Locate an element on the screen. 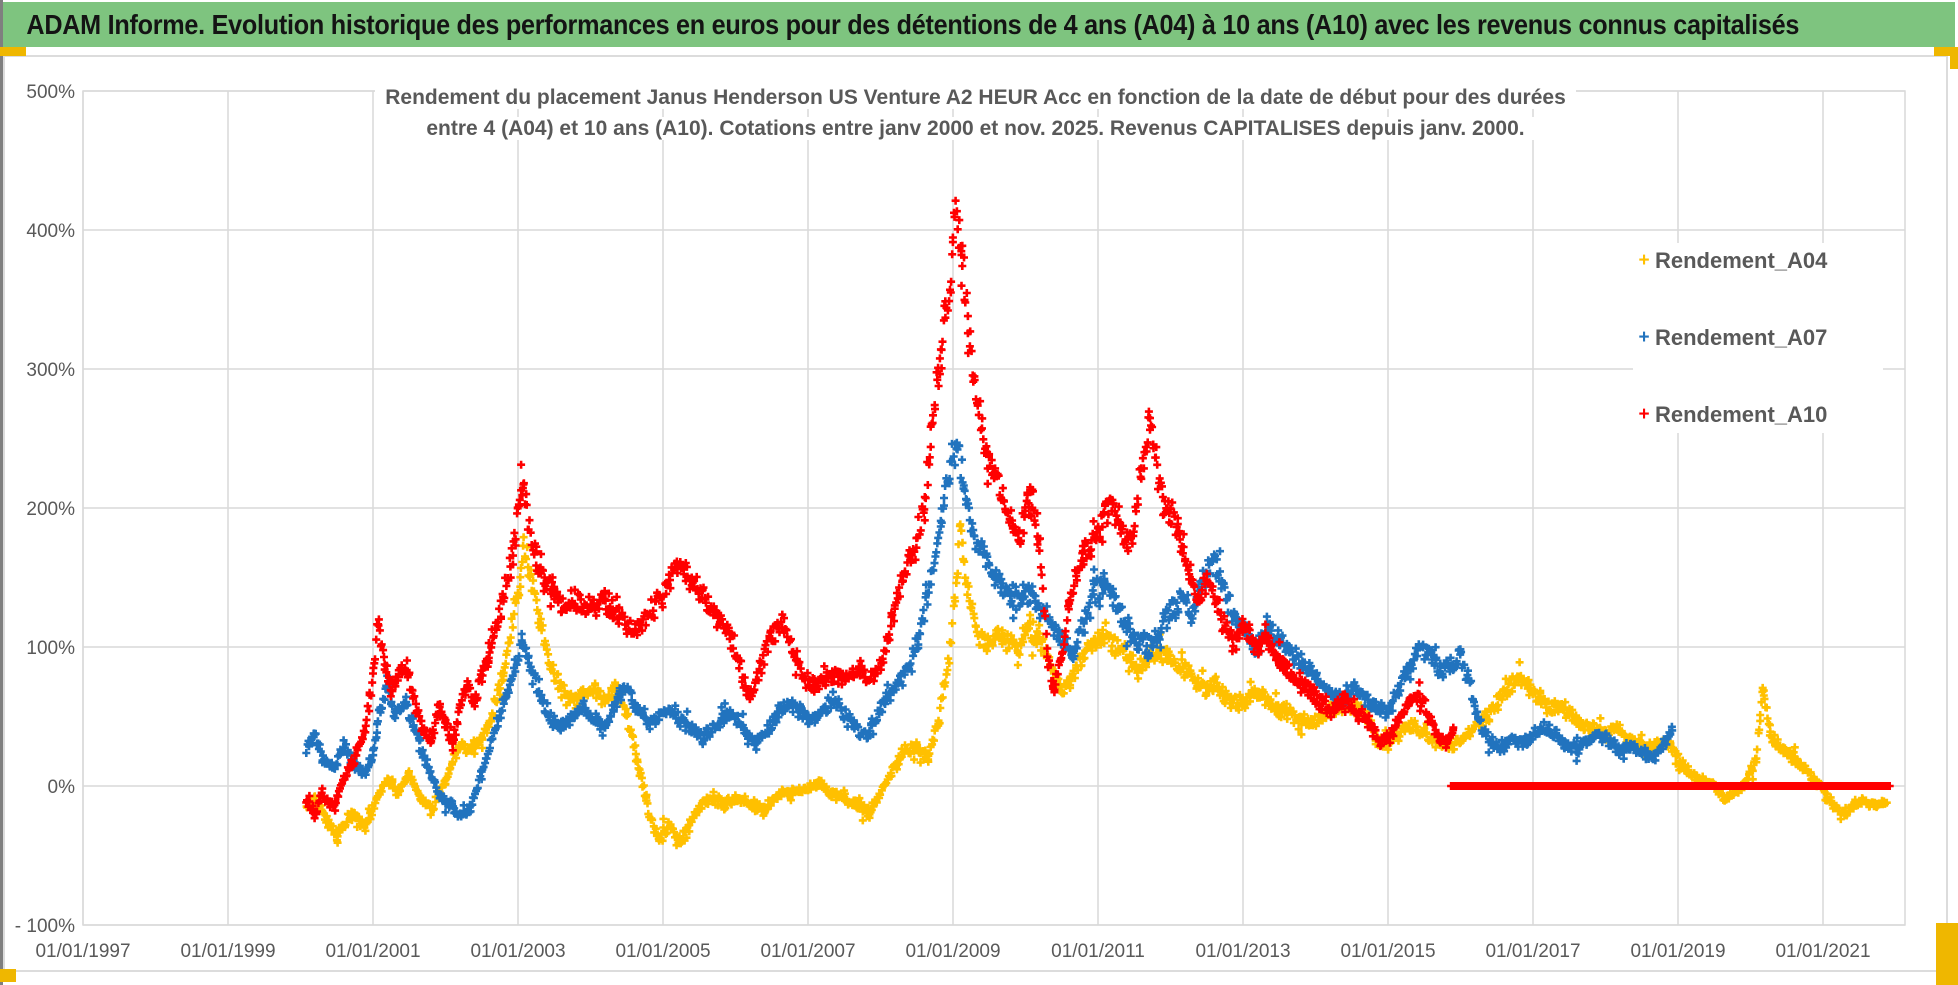 This screenshot has width=1958, height=985. x-tick-label: 01/01/2003 is located at coordinates (517, 951).